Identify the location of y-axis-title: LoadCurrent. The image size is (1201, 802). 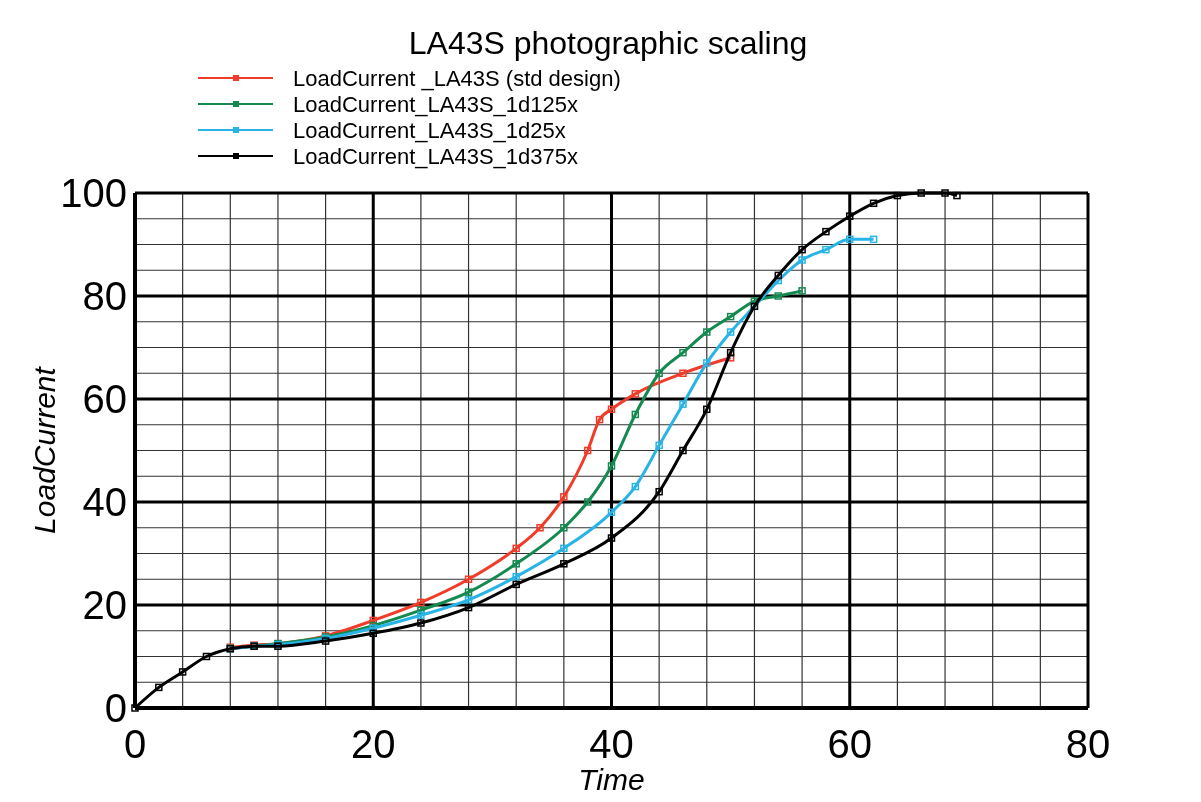
(44, 449).